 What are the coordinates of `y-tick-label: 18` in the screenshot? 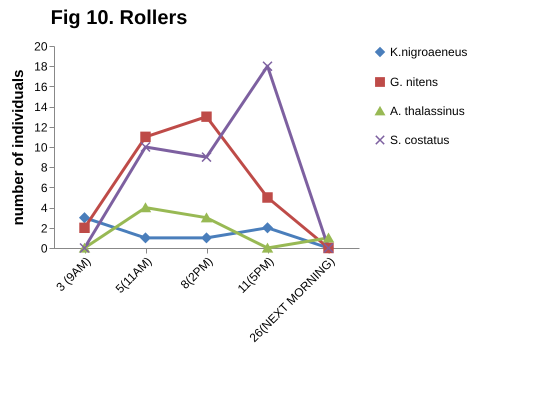 It's located at (41, 67).